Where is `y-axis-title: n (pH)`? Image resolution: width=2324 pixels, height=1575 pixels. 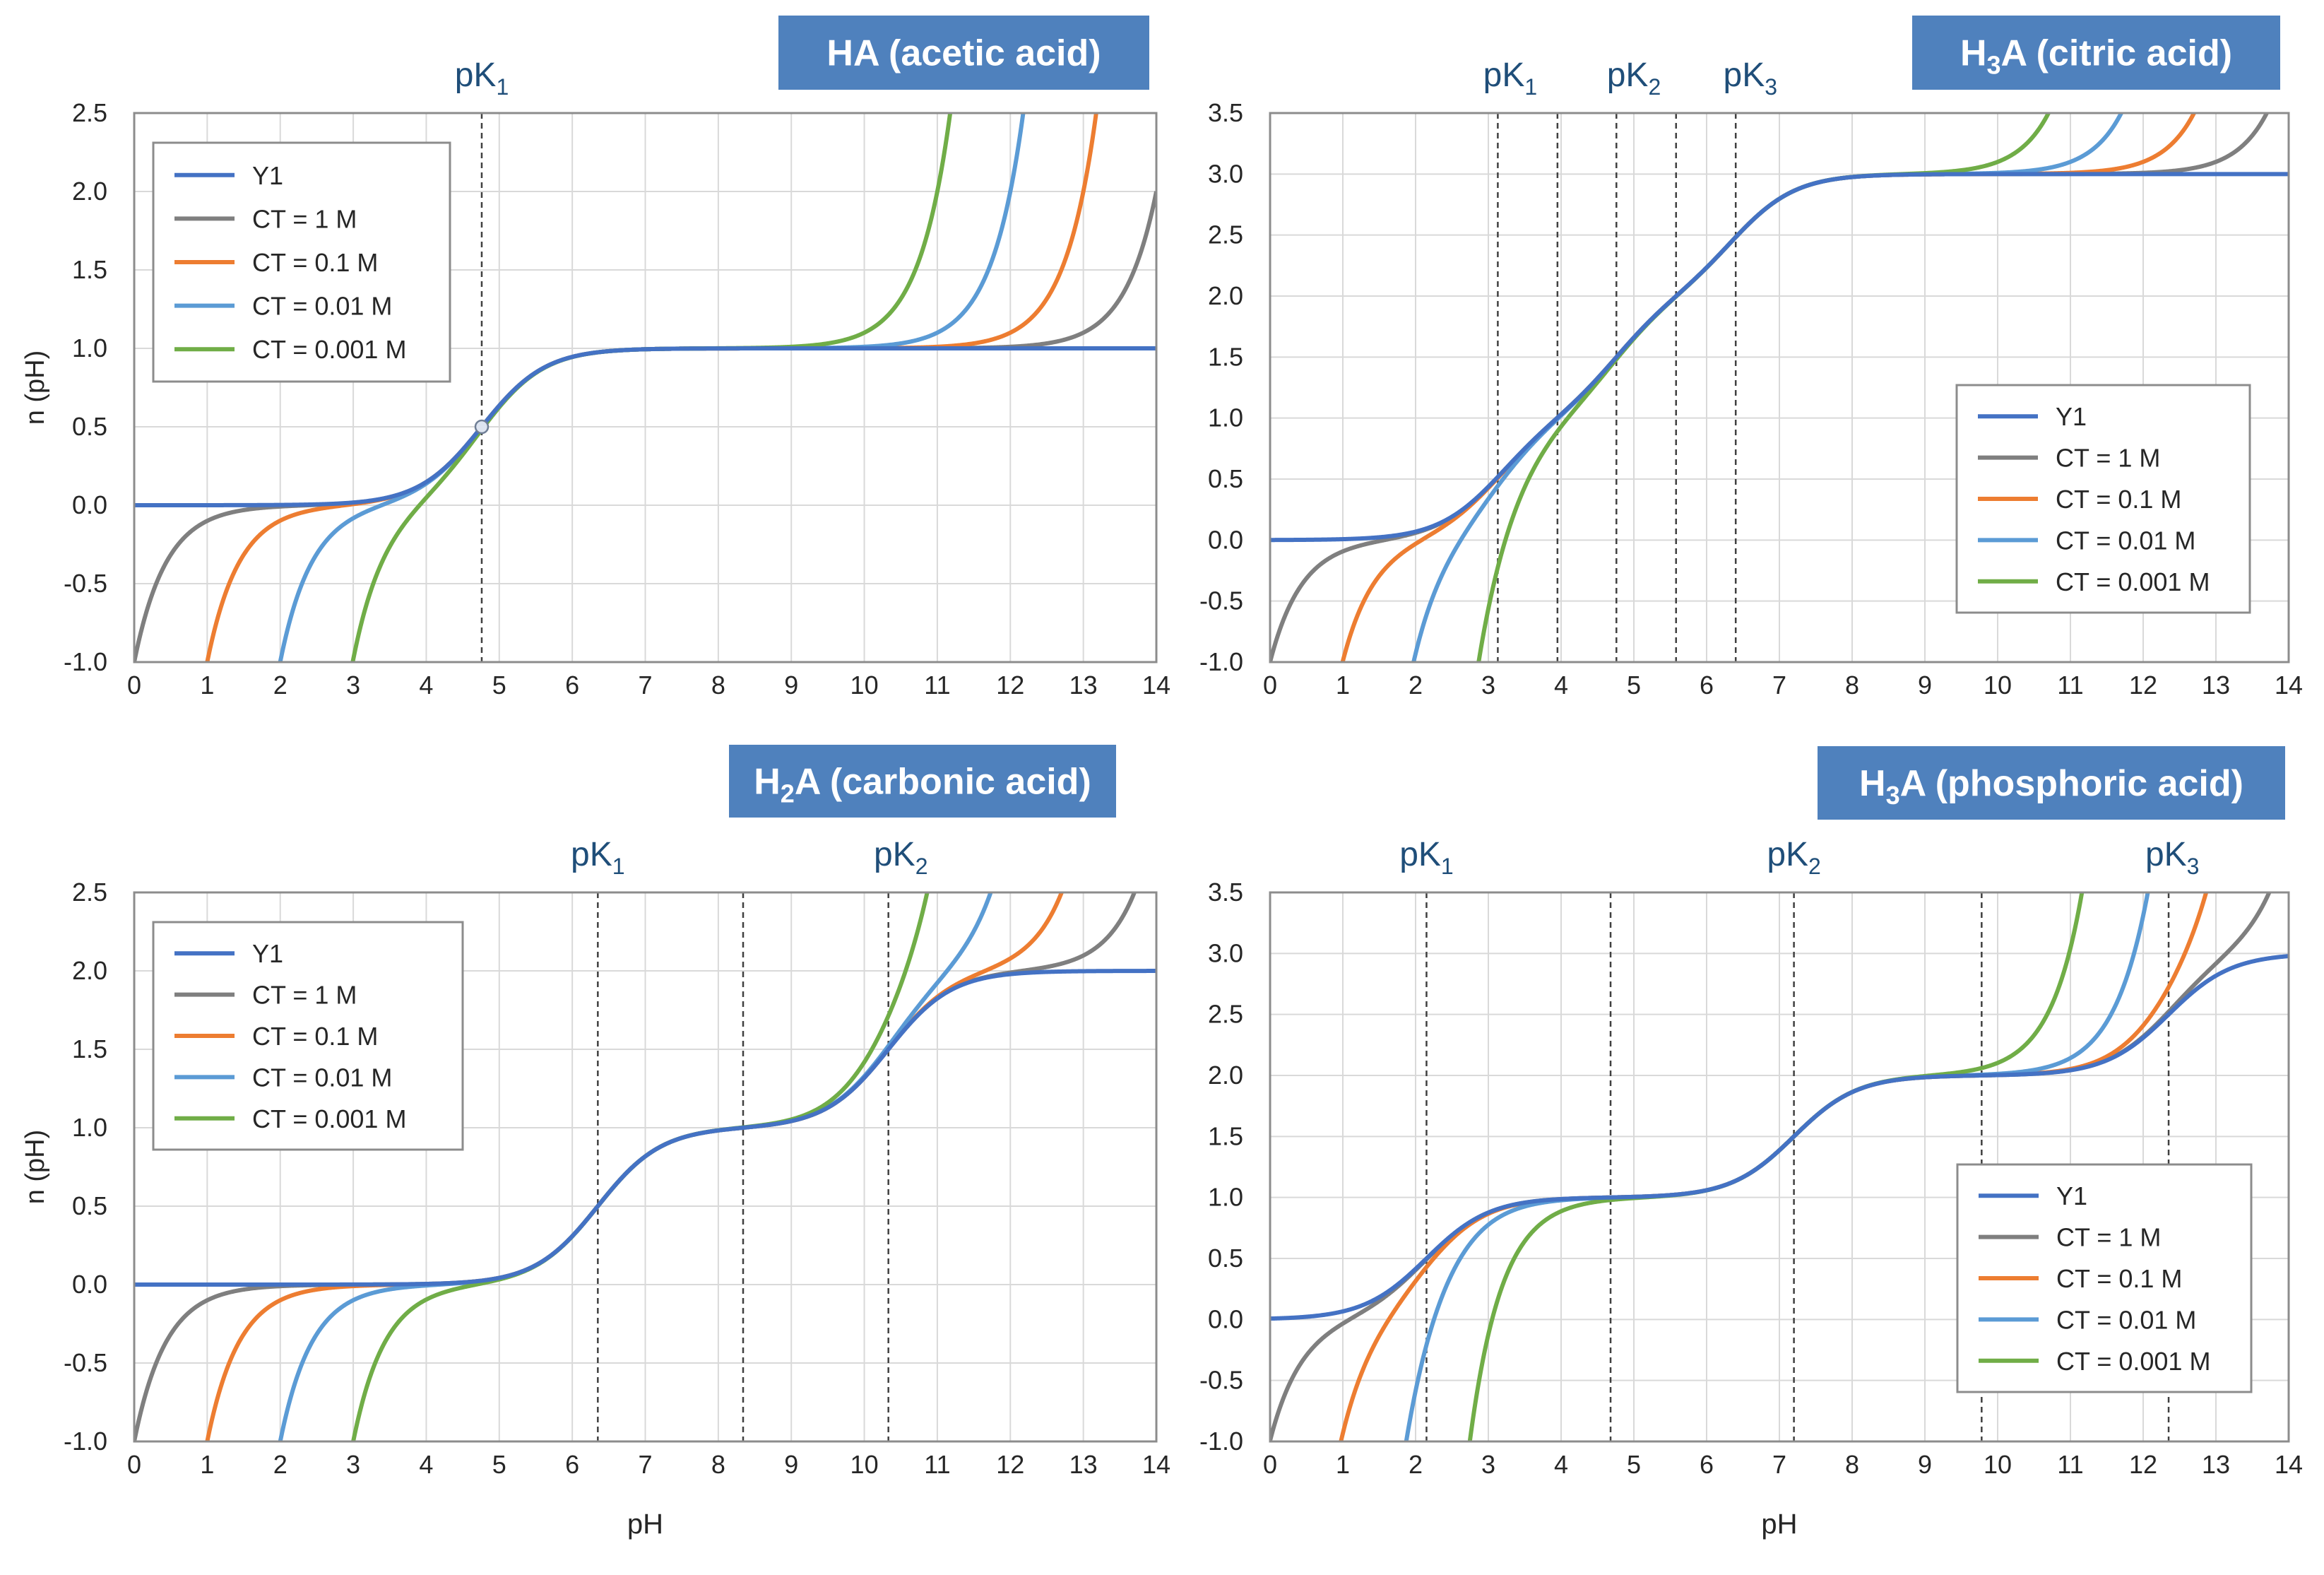
y-axis-title: n (pH) is located at coordinates (35, 1167).